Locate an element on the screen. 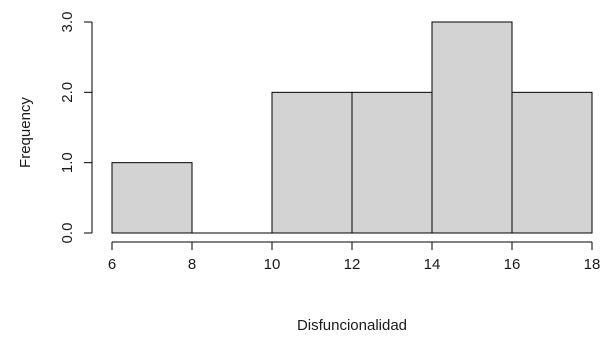 The image size is (611, 338). x-tick-label-10: 10 is located at coordinates (272, 264).